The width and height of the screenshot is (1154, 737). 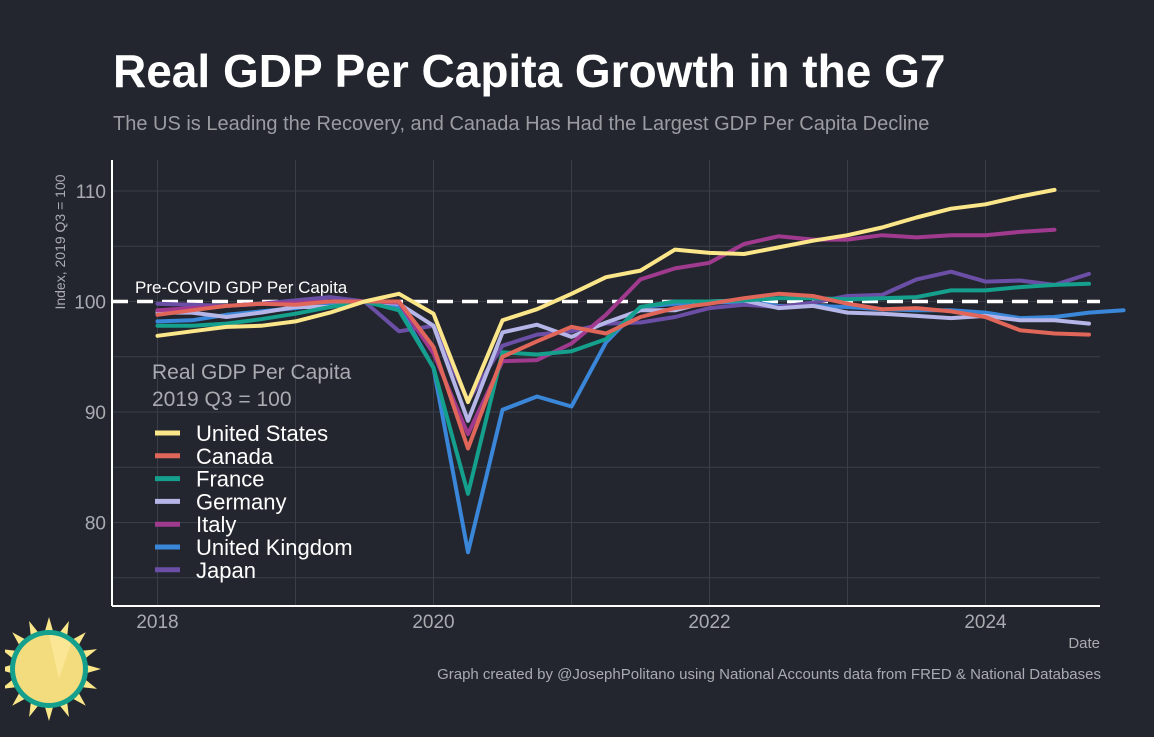 I want to click on x-tick-label: 2024, so click(x=985, y=622).